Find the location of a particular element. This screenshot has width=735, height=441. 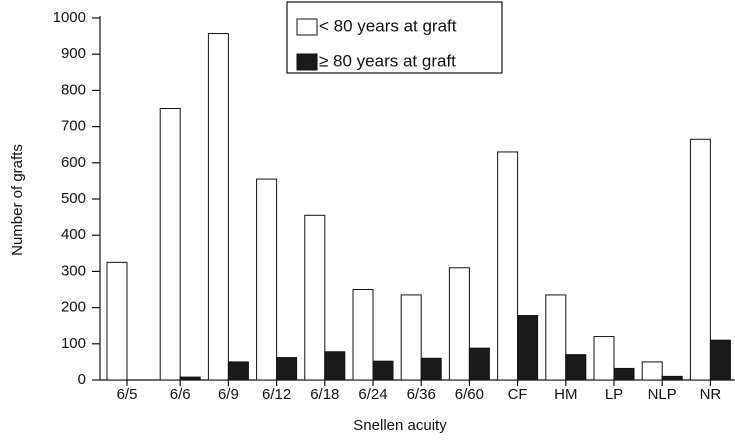

legend-label: ≥ 80 years at graft is located at coordinates (387, 60).